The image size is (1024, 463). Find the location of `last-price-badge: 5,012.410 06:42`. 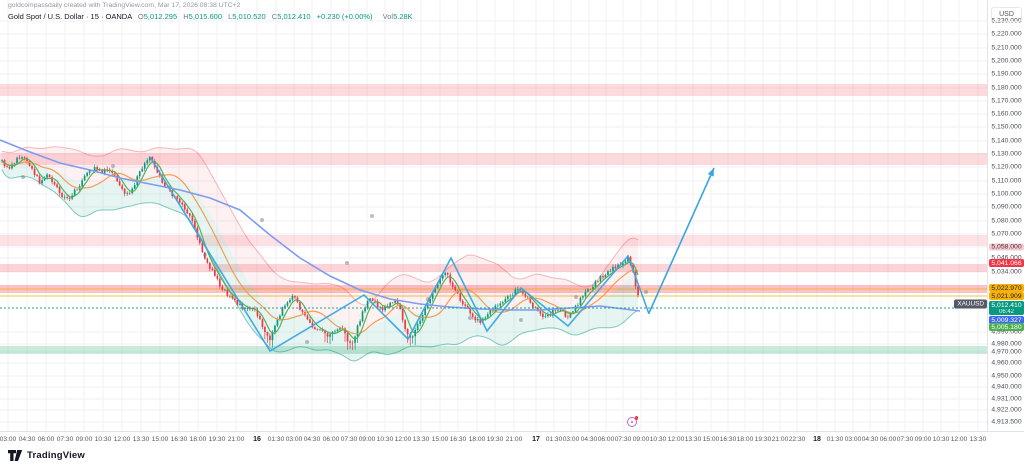

last-price-badge: 5,012.410 06:42 is located at coordinates (1006, 308).